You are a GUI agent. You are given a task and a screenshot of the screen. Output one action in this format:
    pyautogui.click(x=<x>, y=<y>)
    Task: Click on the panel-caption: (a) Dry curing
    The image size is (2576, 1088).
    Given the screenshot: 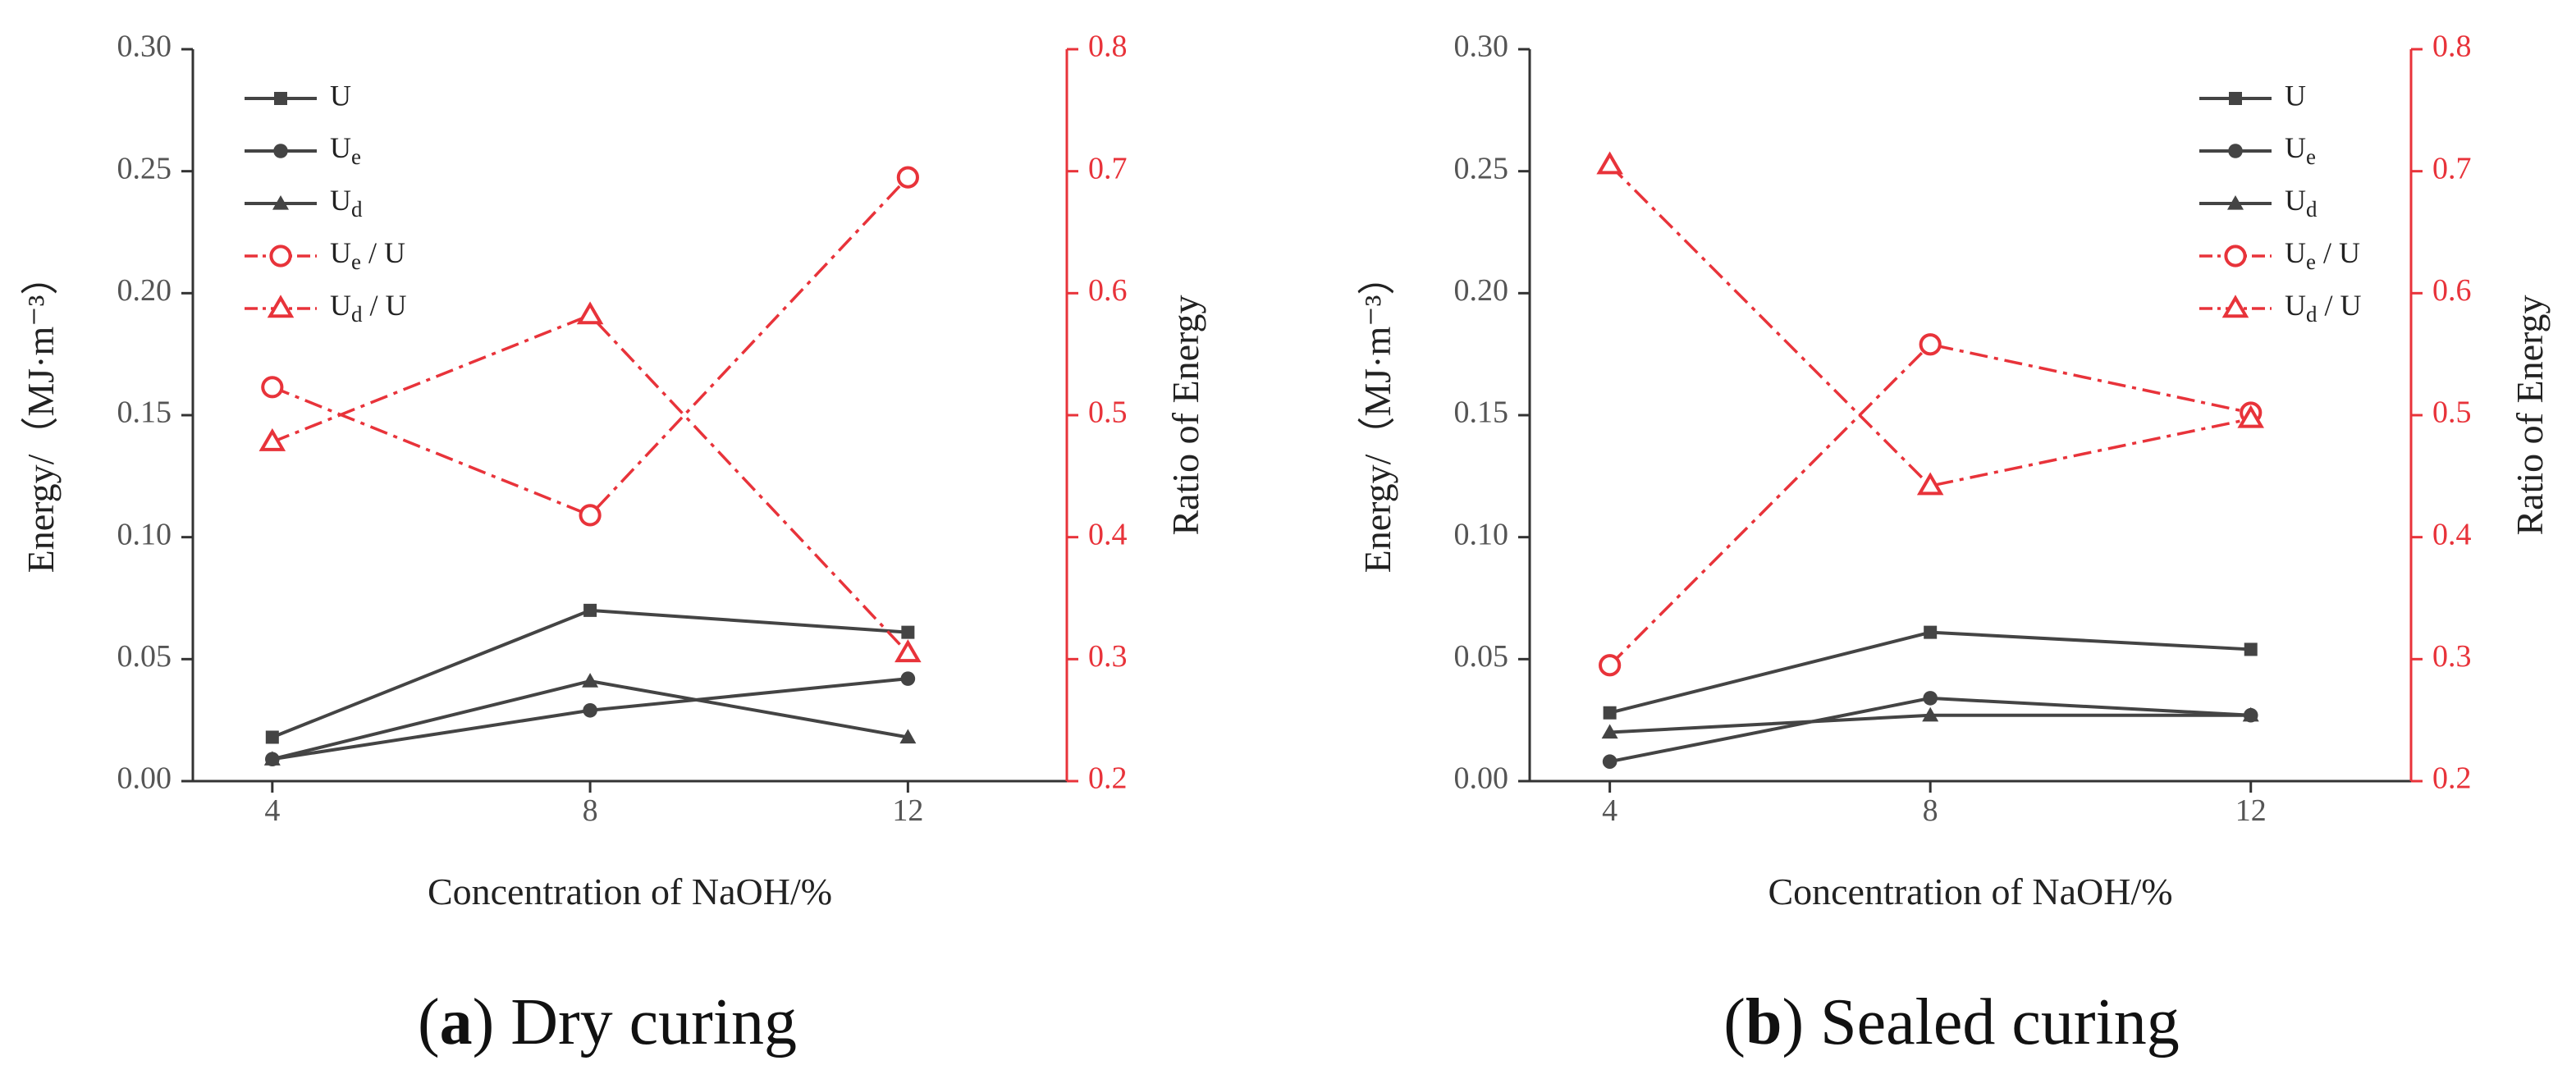 What is the action you would take?
    pyautogui.click(x=607, y=1022)
    